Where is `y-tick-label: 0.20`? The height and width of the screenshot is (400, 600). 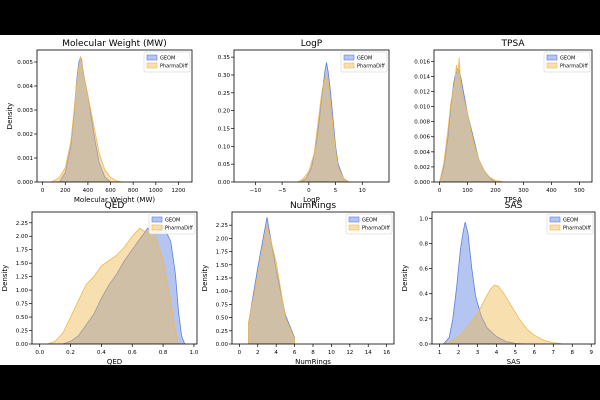
y-tick-label: 0.20 is located at coordinates (224, 112).